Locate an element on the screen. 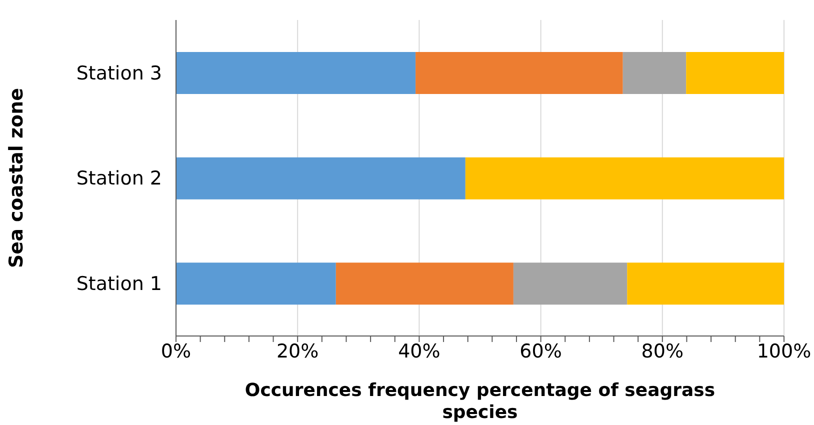  x-axis-title: Occurences frequency percentage of seagrass species is located at coordinates (480, 402).